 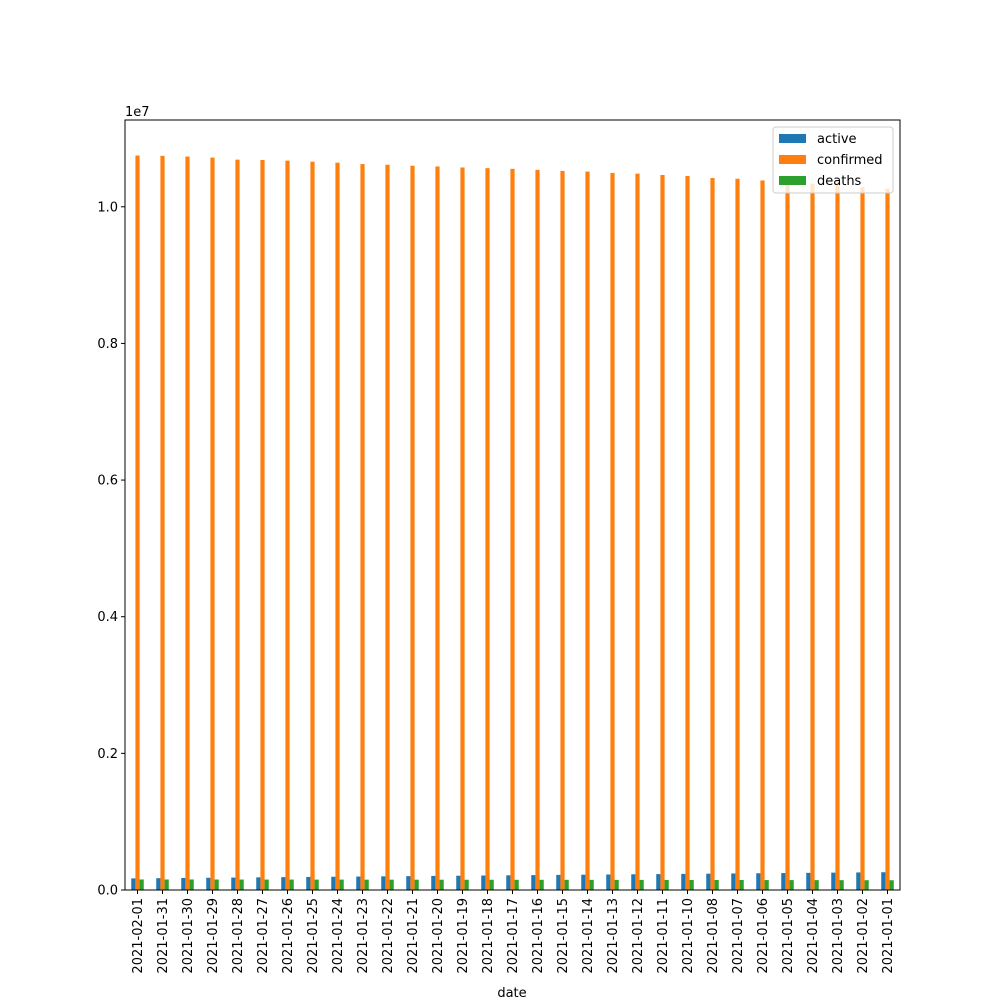 What do you see at coordinates (263, 936) in the screenshot?
I see `x-tick-label: 2021-01-27` at bounding box center [263, 936].